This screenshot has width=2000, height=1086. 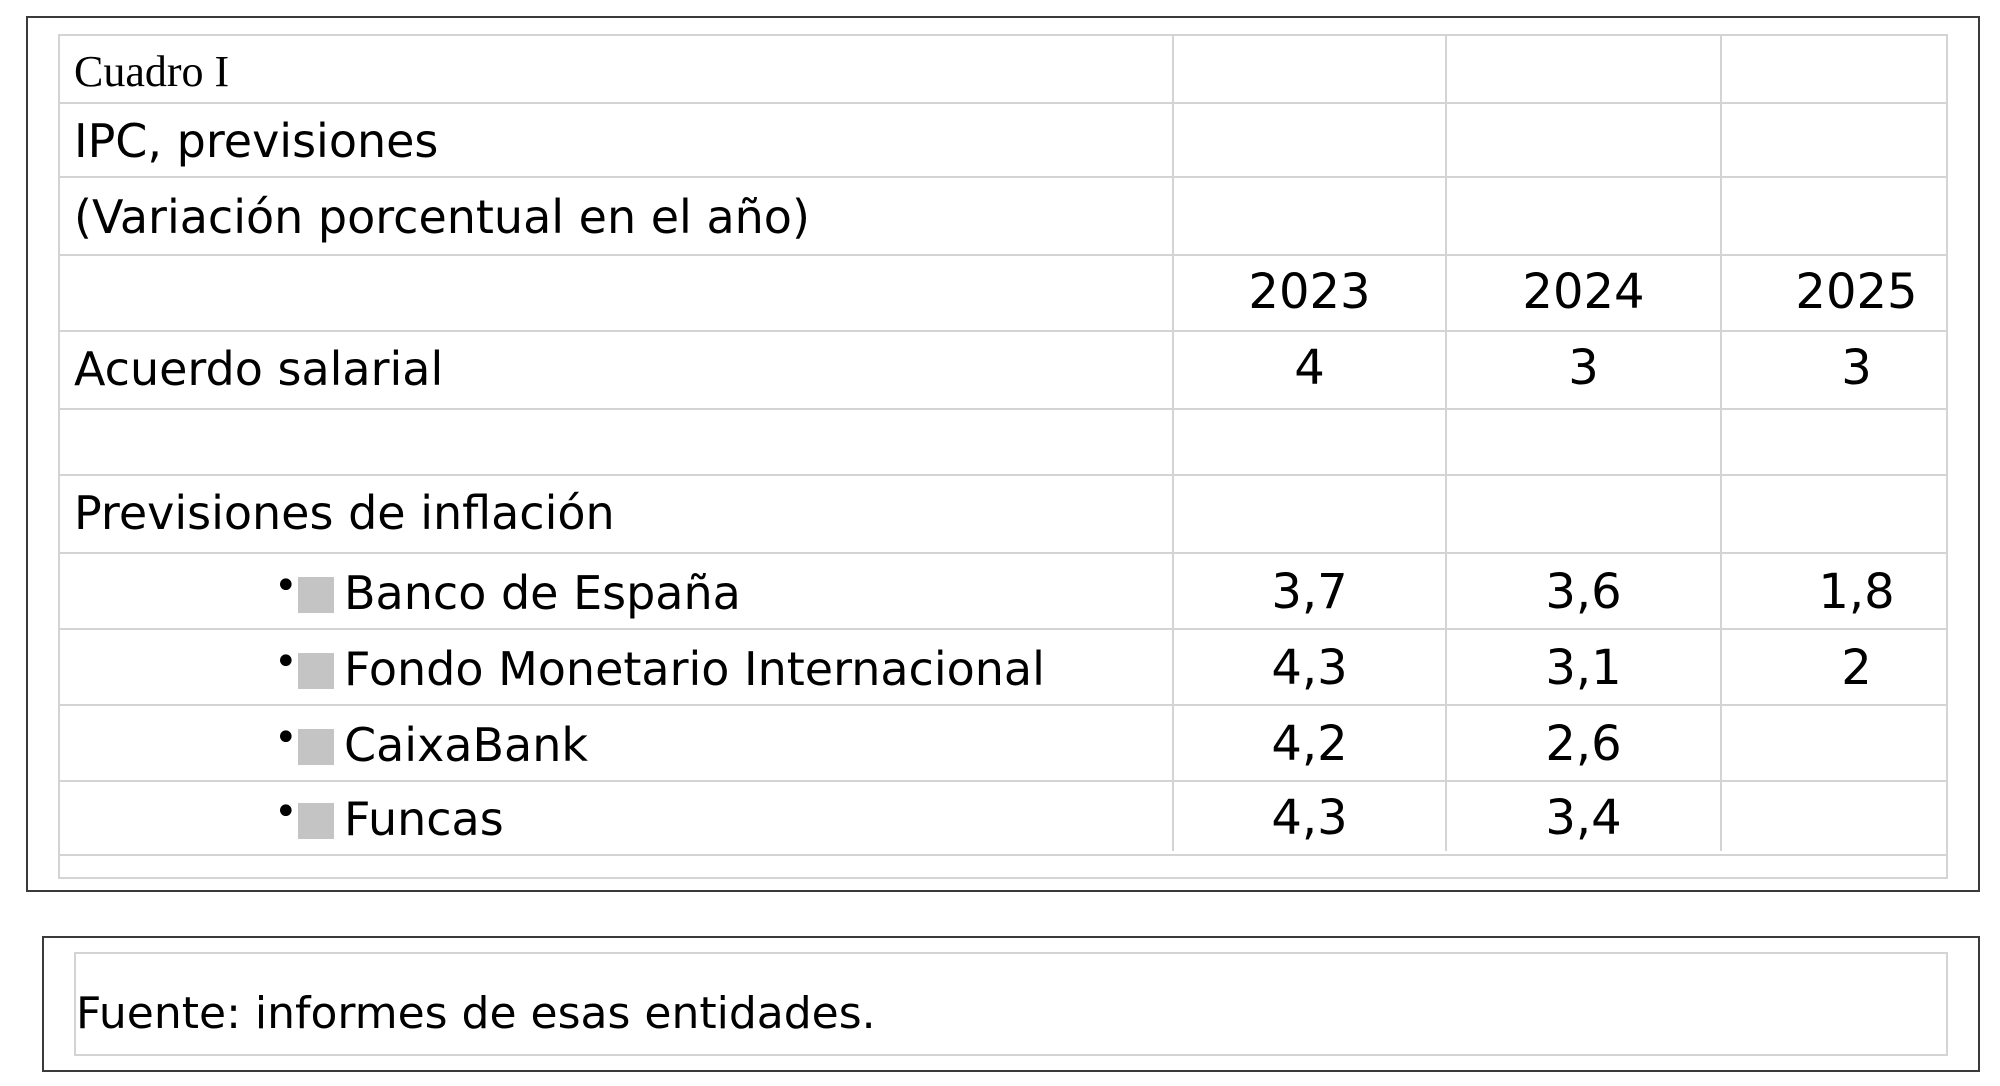 I want to click on table-cell: 1,8, so click(x=1856, y=592).